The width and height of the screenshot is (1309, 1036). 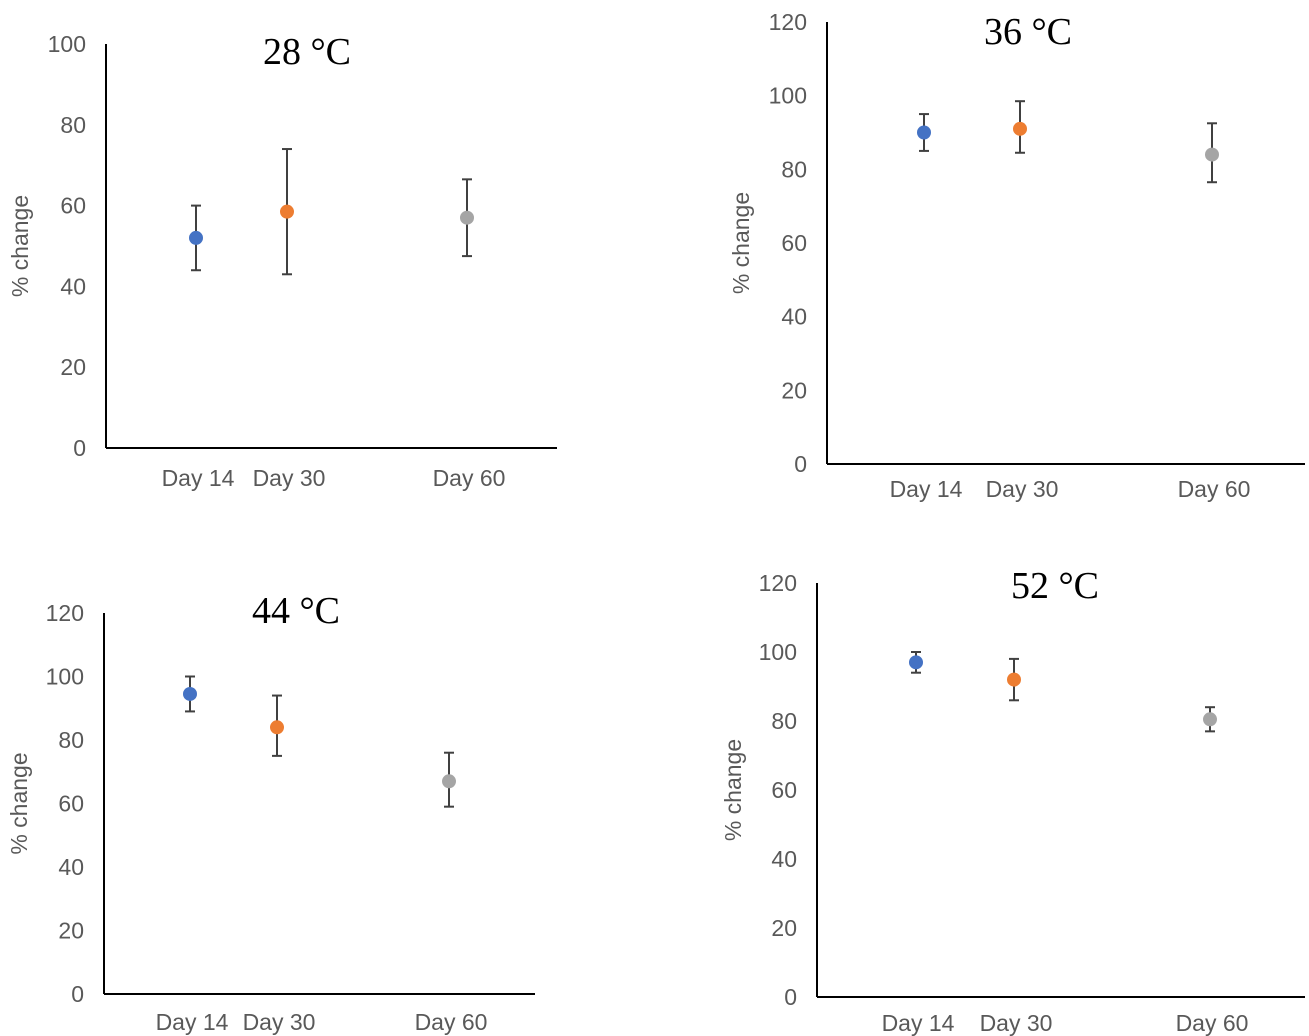 I want to click on chart-title: 52 °C, so click(x=1055, y=586).